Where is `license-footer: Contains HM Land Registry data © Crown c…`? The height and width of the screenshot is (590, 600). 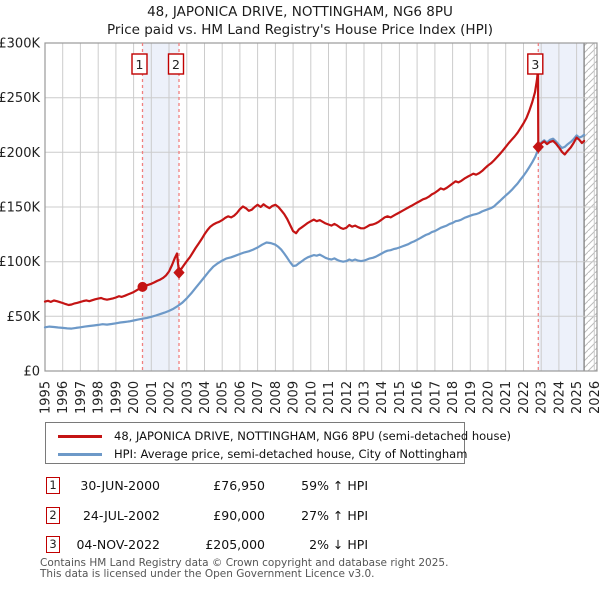
license-footer: Contains HM Land Registry data © Crown c… is located at coordinates (244, 569).